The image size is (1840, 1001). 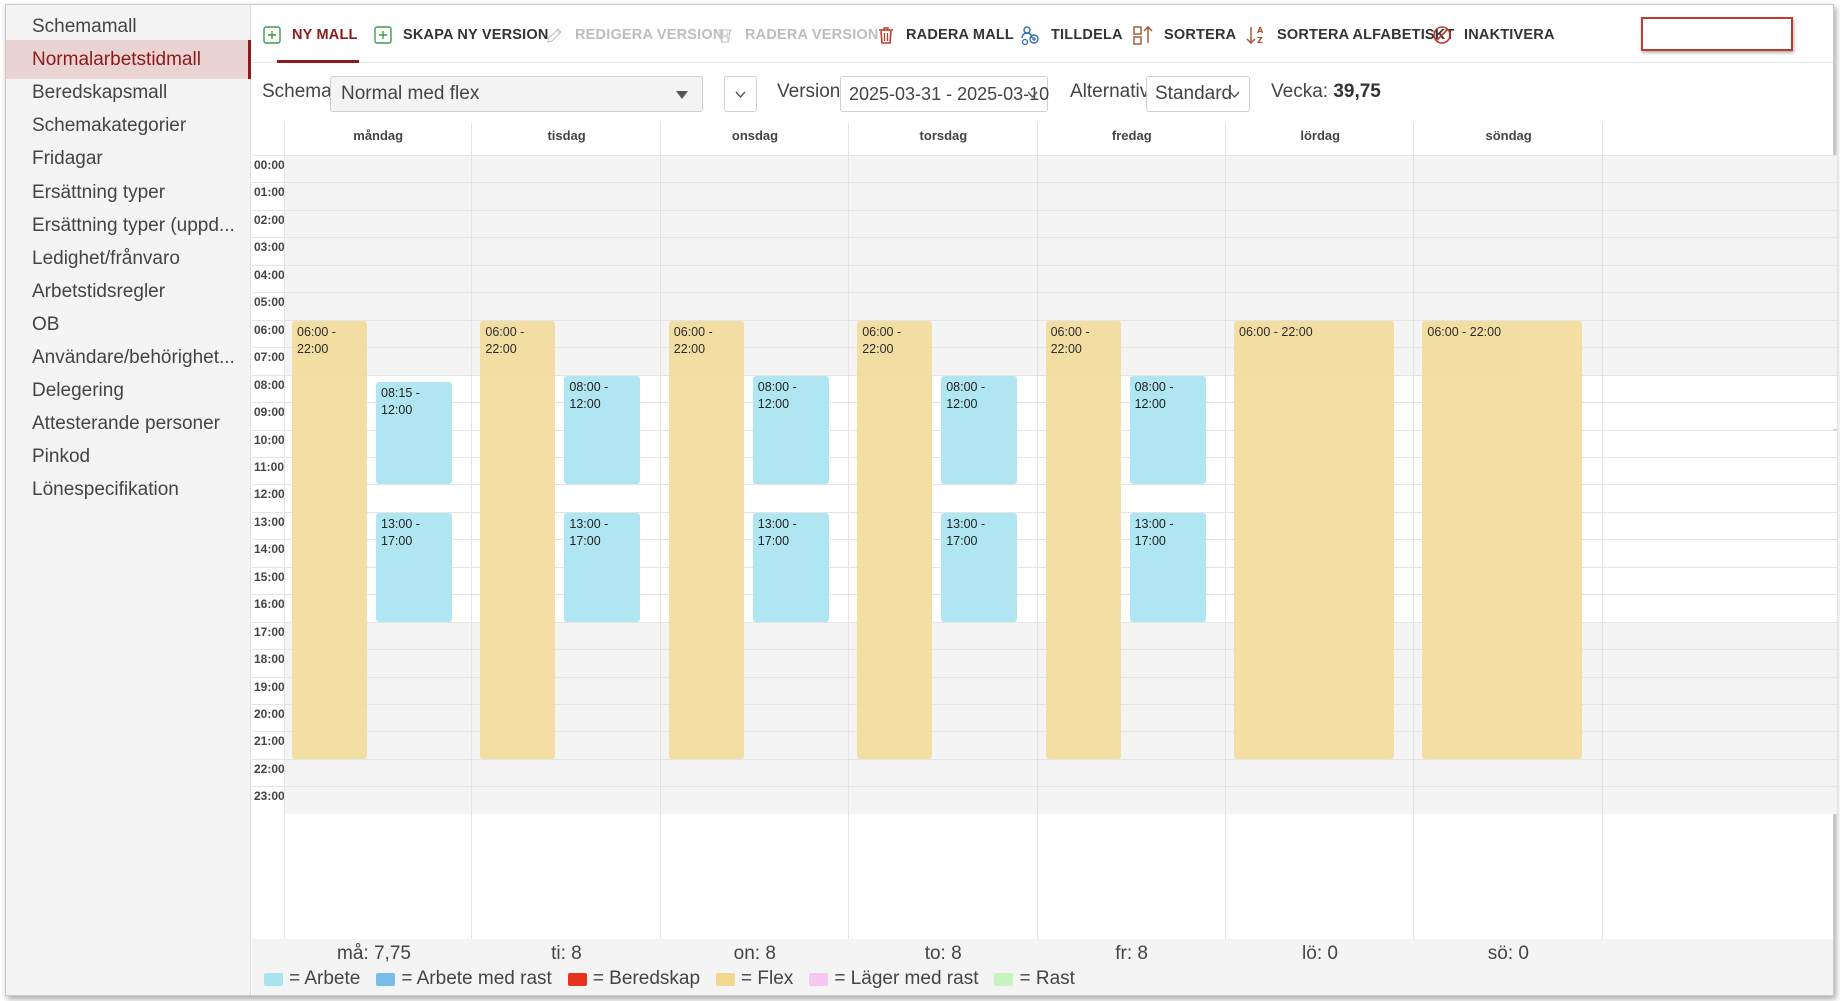 What do you see at coordinates (1320, 135) in the screenshot?
I see `day-header-lordag: lördag` at bounding box center [1320, 135].